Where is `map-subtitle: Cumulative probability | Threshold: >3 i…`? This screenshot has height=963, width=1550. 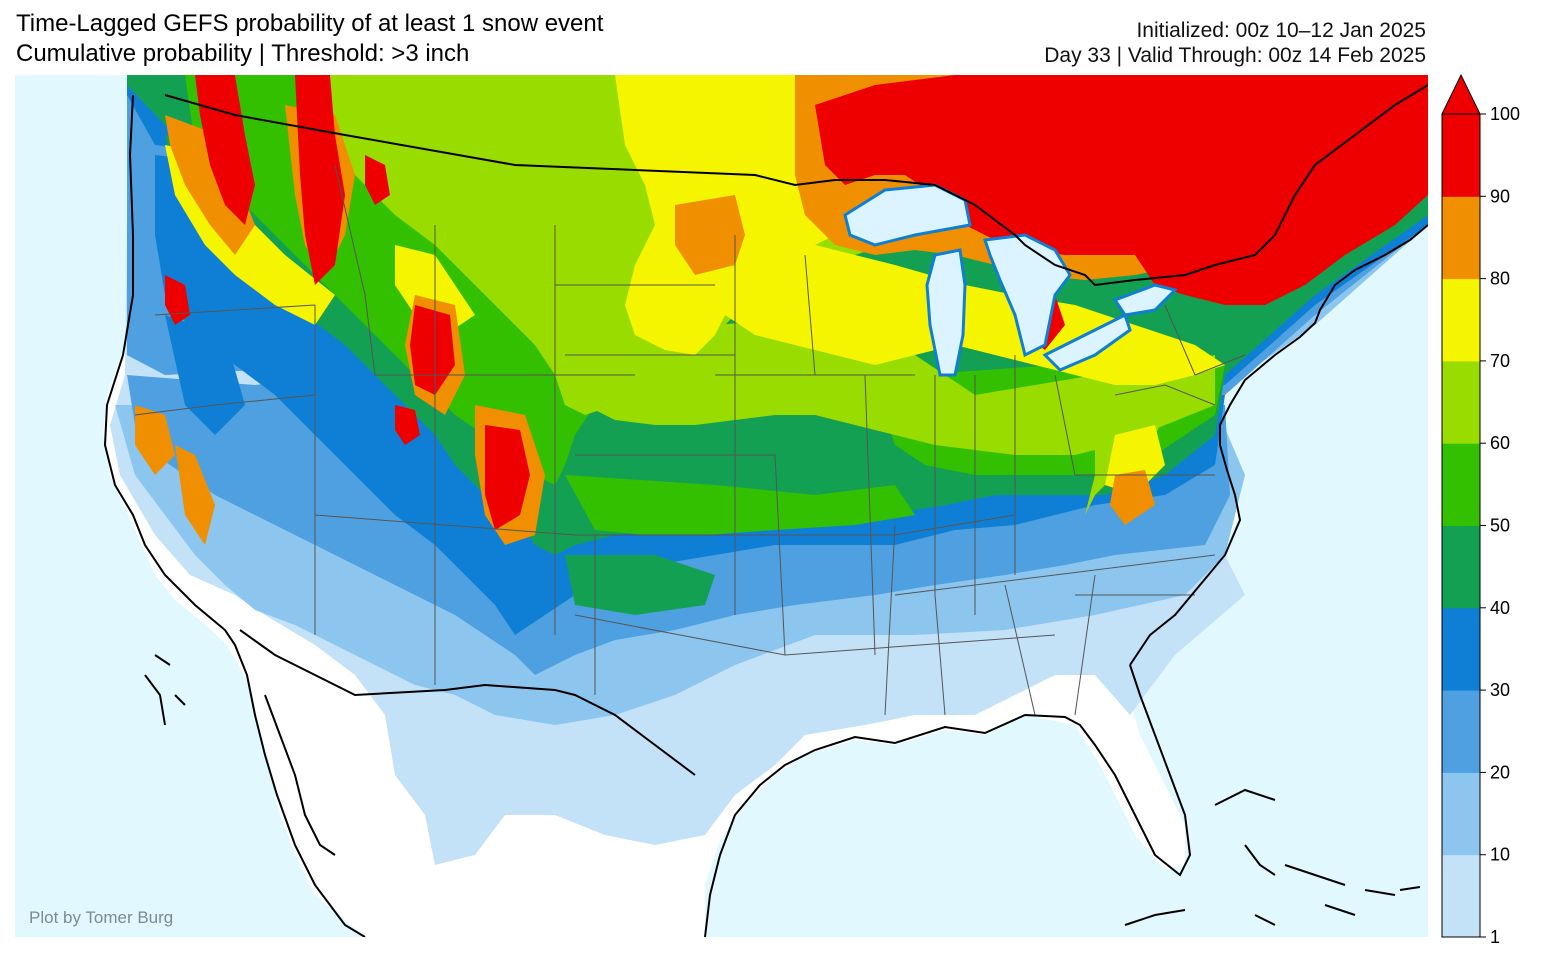 map-subtitle: Cumulative probability | Threshold: >3 i… is located at coordinates (243, 53).